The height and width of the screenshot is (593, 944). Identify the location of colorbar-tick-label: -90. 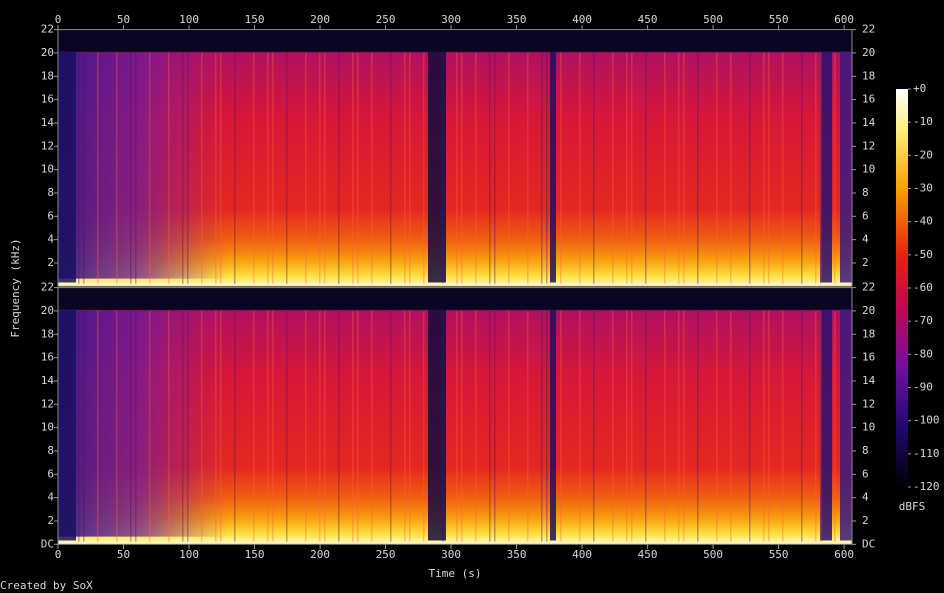
(923, 387).